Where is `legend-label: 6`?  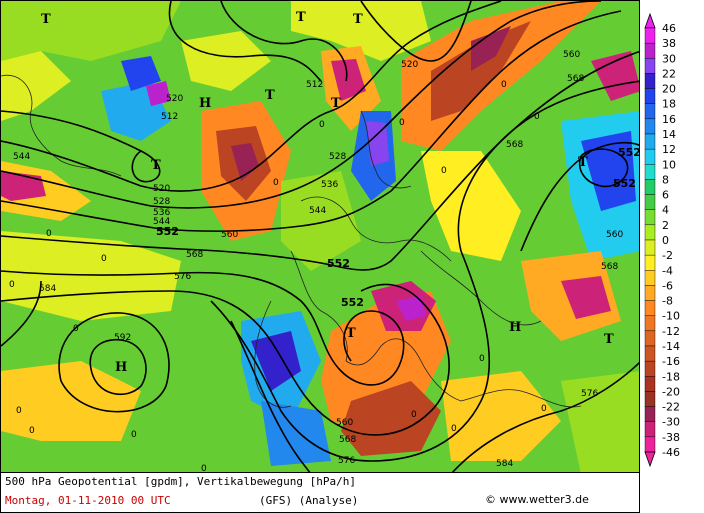 legend-label: 6 is located at coordinates (665, 195).